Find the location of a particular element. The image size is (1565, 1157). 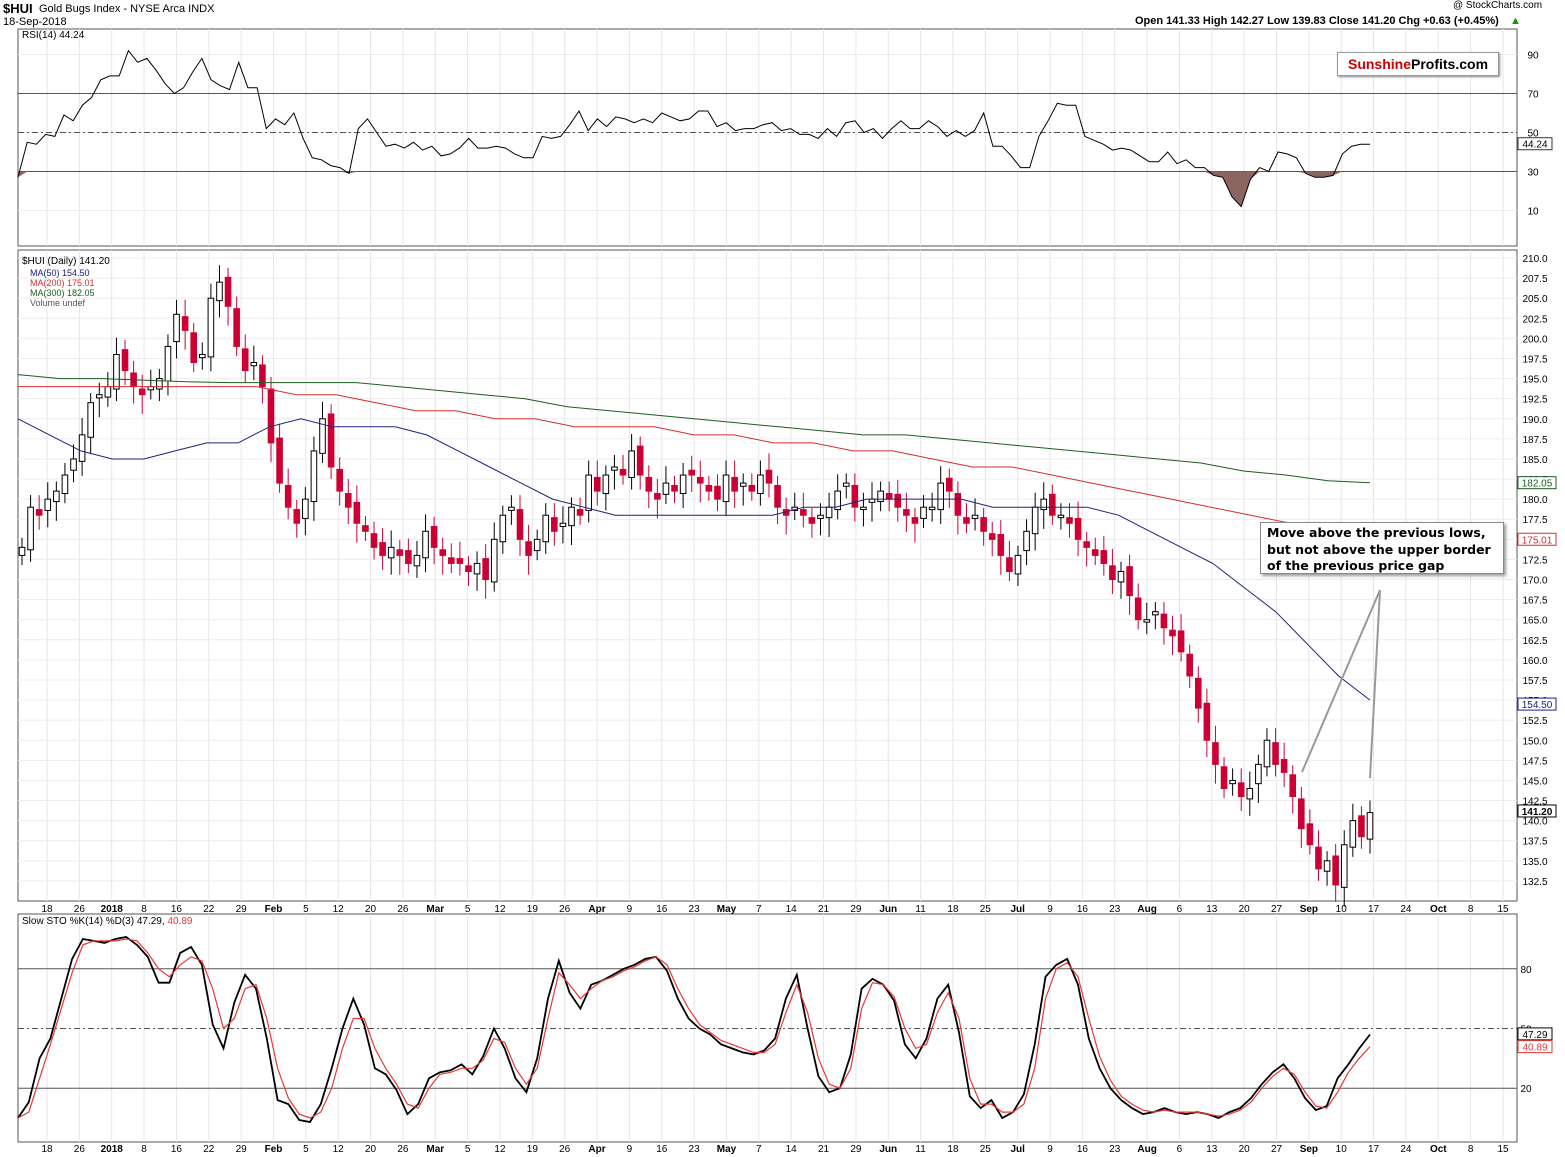

x-tick-label: 23 is located at coordinates (1115, 1149).